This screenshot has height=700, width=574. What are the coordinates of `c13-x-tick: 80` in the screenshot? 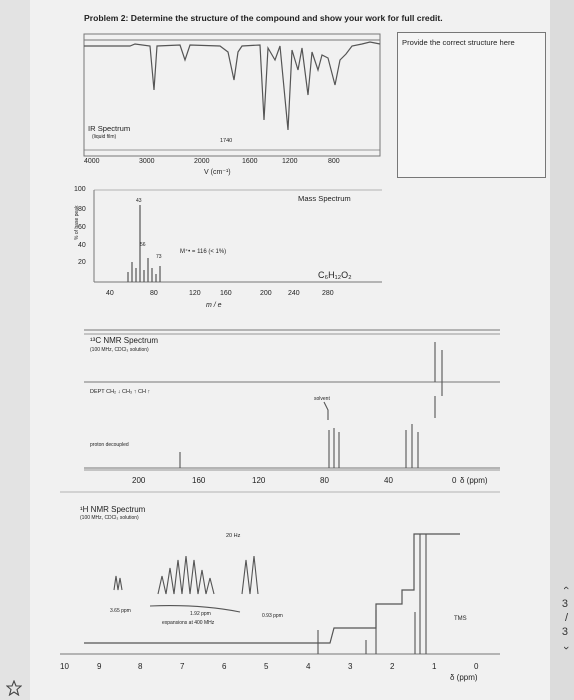 It's located at (324, 480).